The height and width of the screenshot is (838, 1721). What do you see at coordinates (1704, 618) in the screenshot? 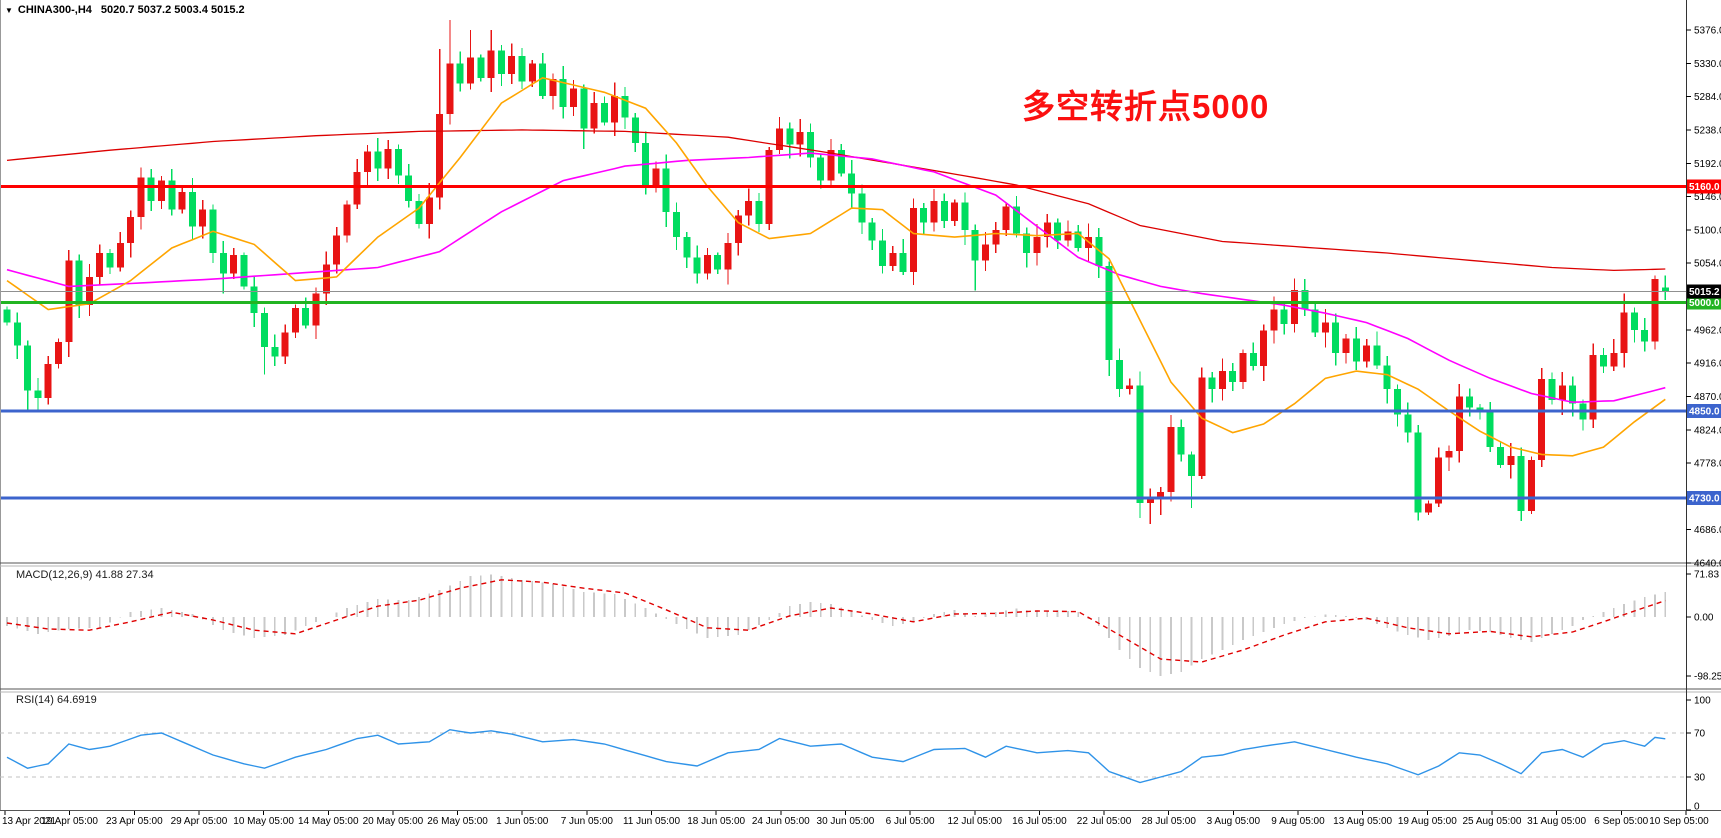
I see `svg-text: 0.00` at bounding box center [1704, 618].